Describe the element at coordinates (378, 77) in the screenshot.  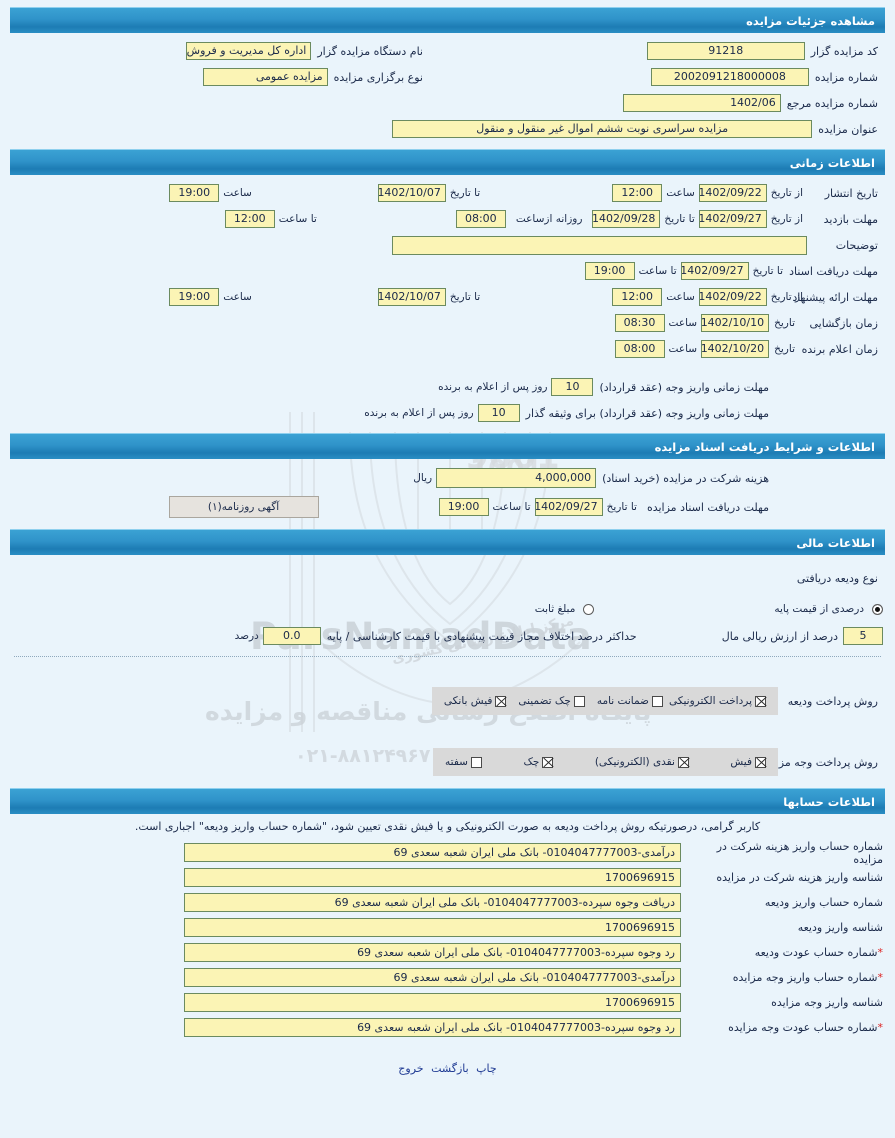
I see `auction-type-label: نوع برگزاری مزایده` at that location.